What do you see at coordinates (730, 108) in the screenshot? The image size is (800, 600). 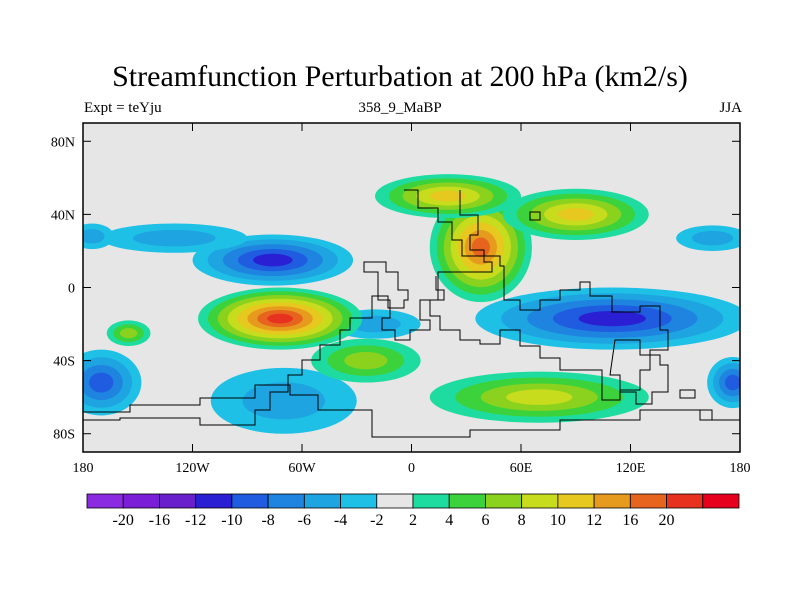 I see `season-label: JJA` at bounding box center [730, 108].